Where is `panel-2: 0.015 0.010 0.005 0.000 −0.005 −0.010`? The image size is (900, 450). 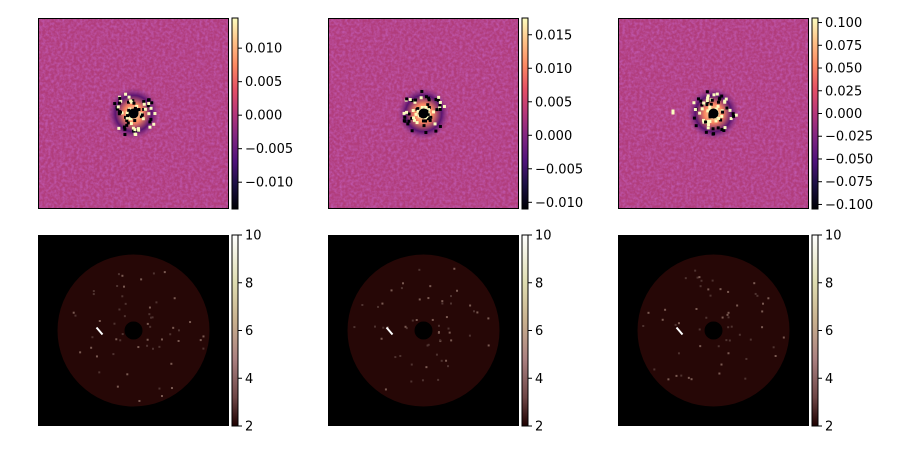 panel-2: 0.015 0.010 0.005 0.000 −0.005 −0.010 is located at coordinates (455, 114).